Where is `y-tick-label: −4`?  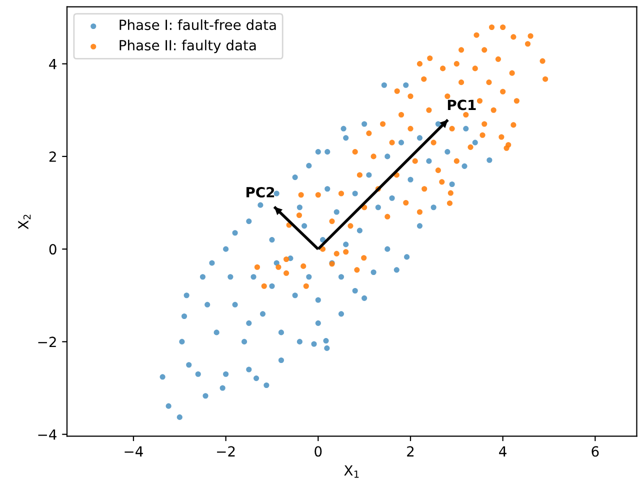 y-tick-label: −4 is located at coordinates (47, 434).